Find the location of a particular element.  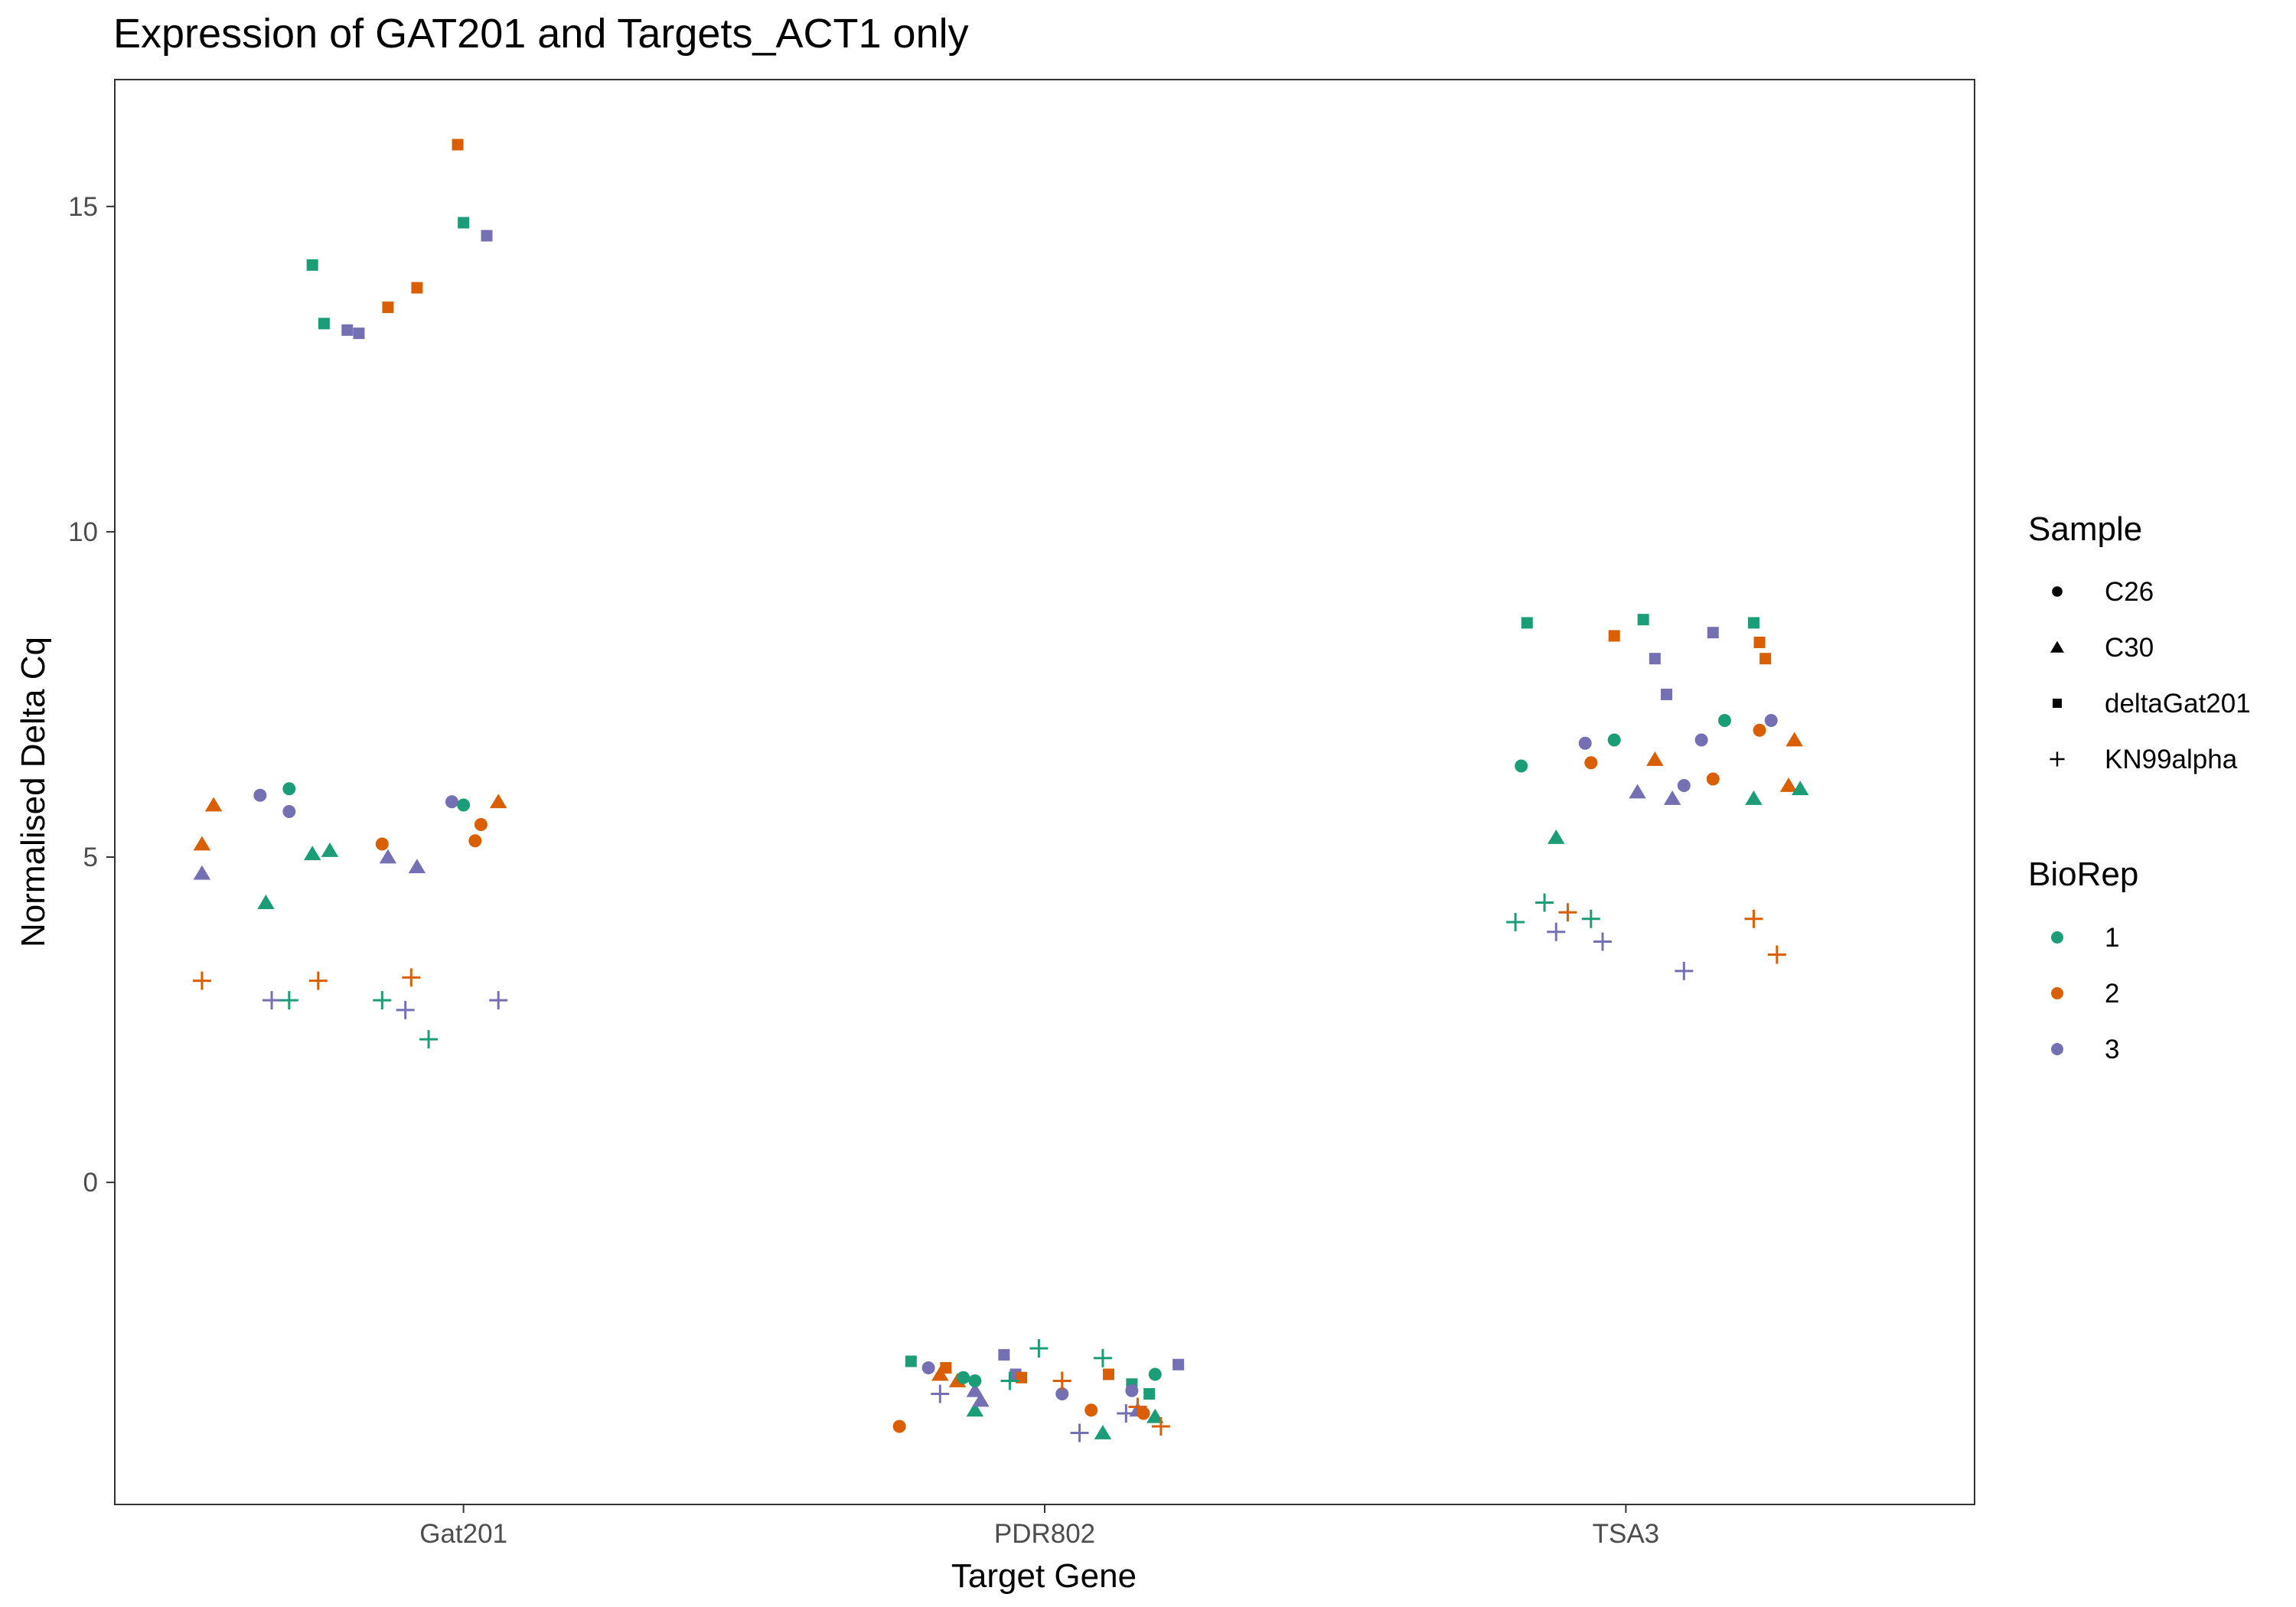

y-tick-label: 10 is located at coordinates (83, 532).